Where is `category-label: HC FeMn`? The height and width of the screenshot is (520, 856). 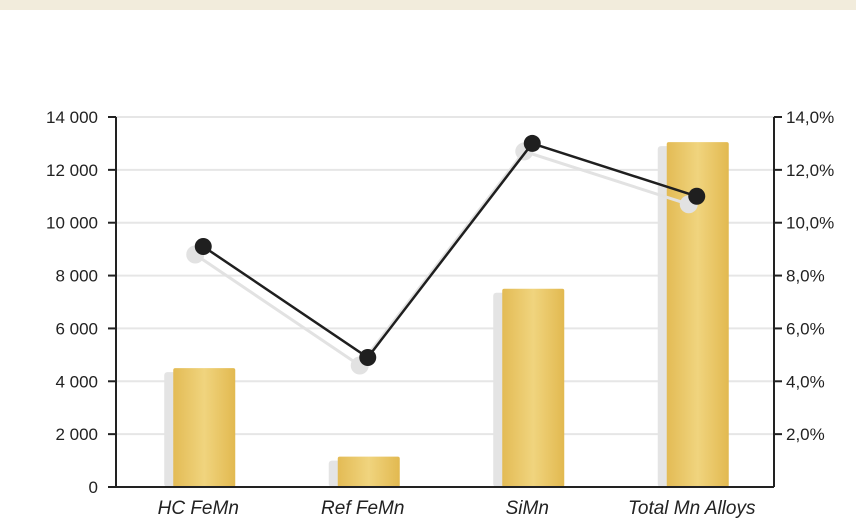 category-label: HC FeMn is located at coordinates (198, 508).